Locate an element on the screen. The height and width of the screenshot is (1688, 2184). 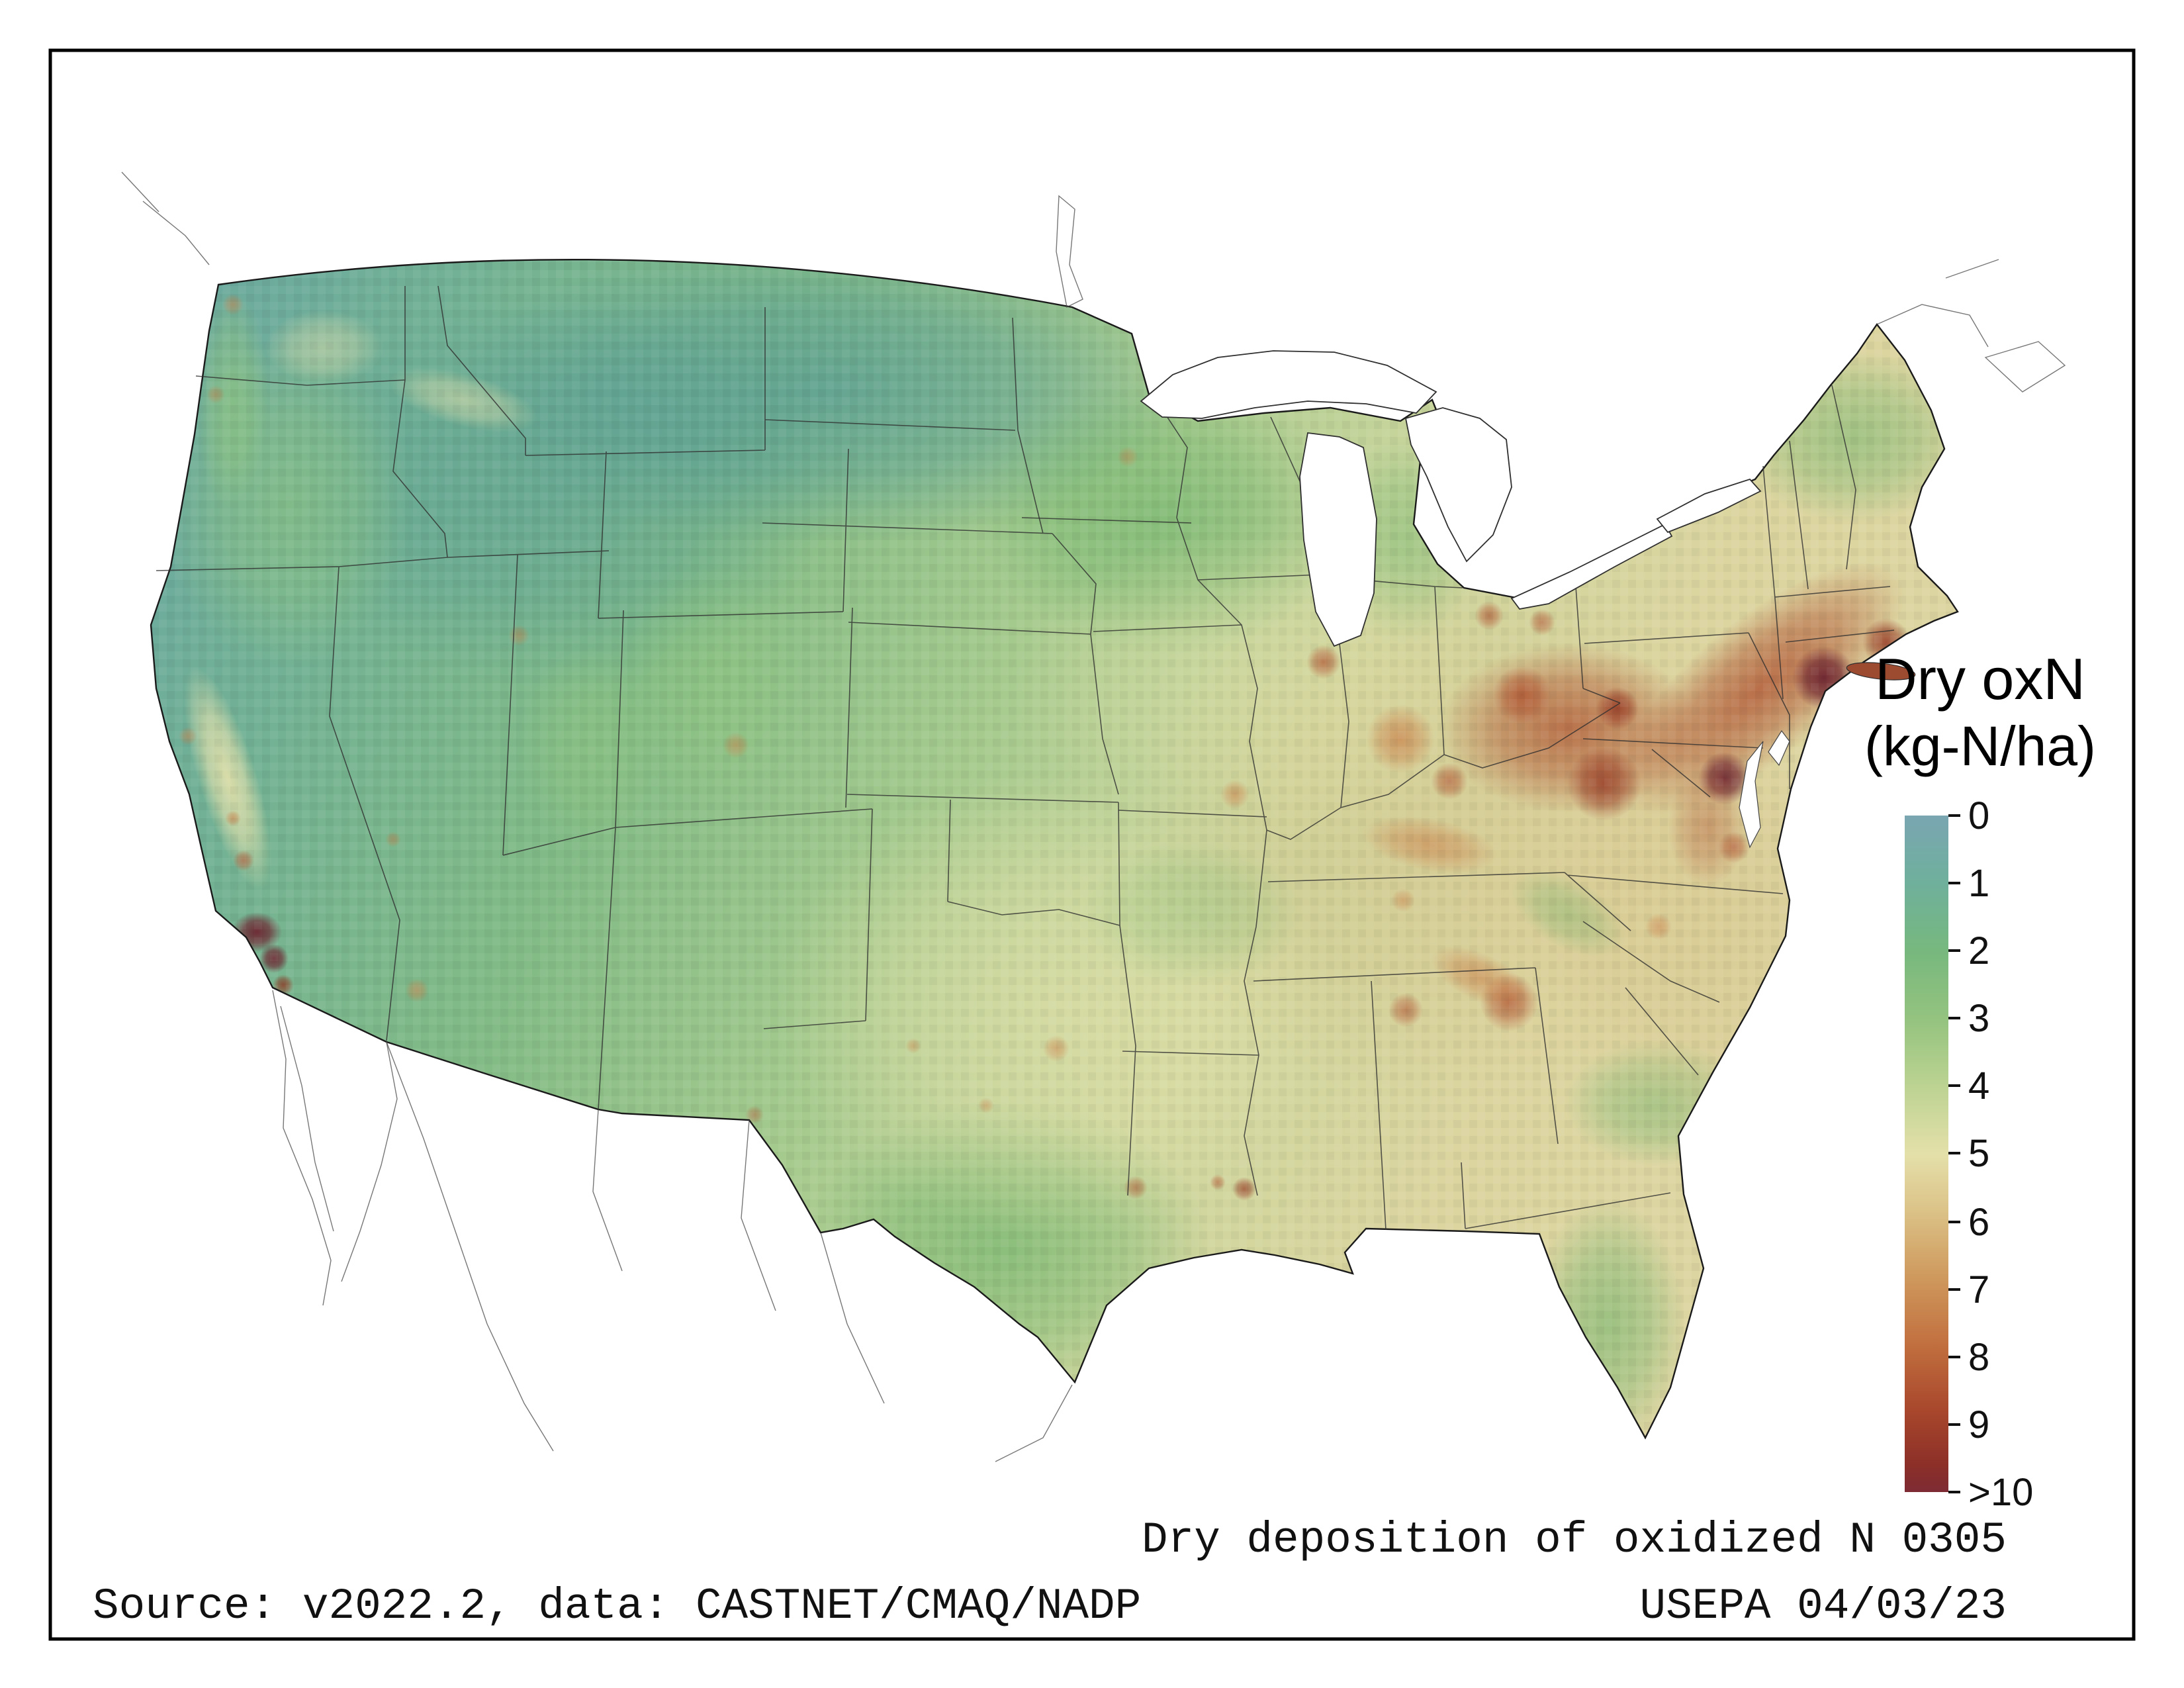
legend-tick-label: 9 is located at coordinates (1979, 1424).